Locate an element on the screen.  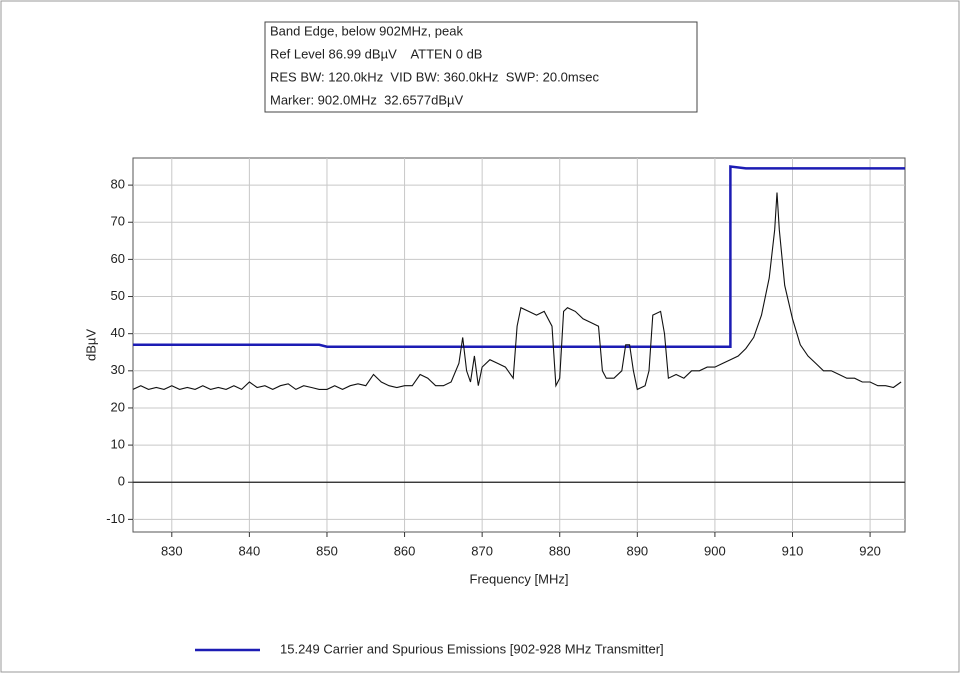
x-tick-label: 880 is located at coordinates (560, 550).